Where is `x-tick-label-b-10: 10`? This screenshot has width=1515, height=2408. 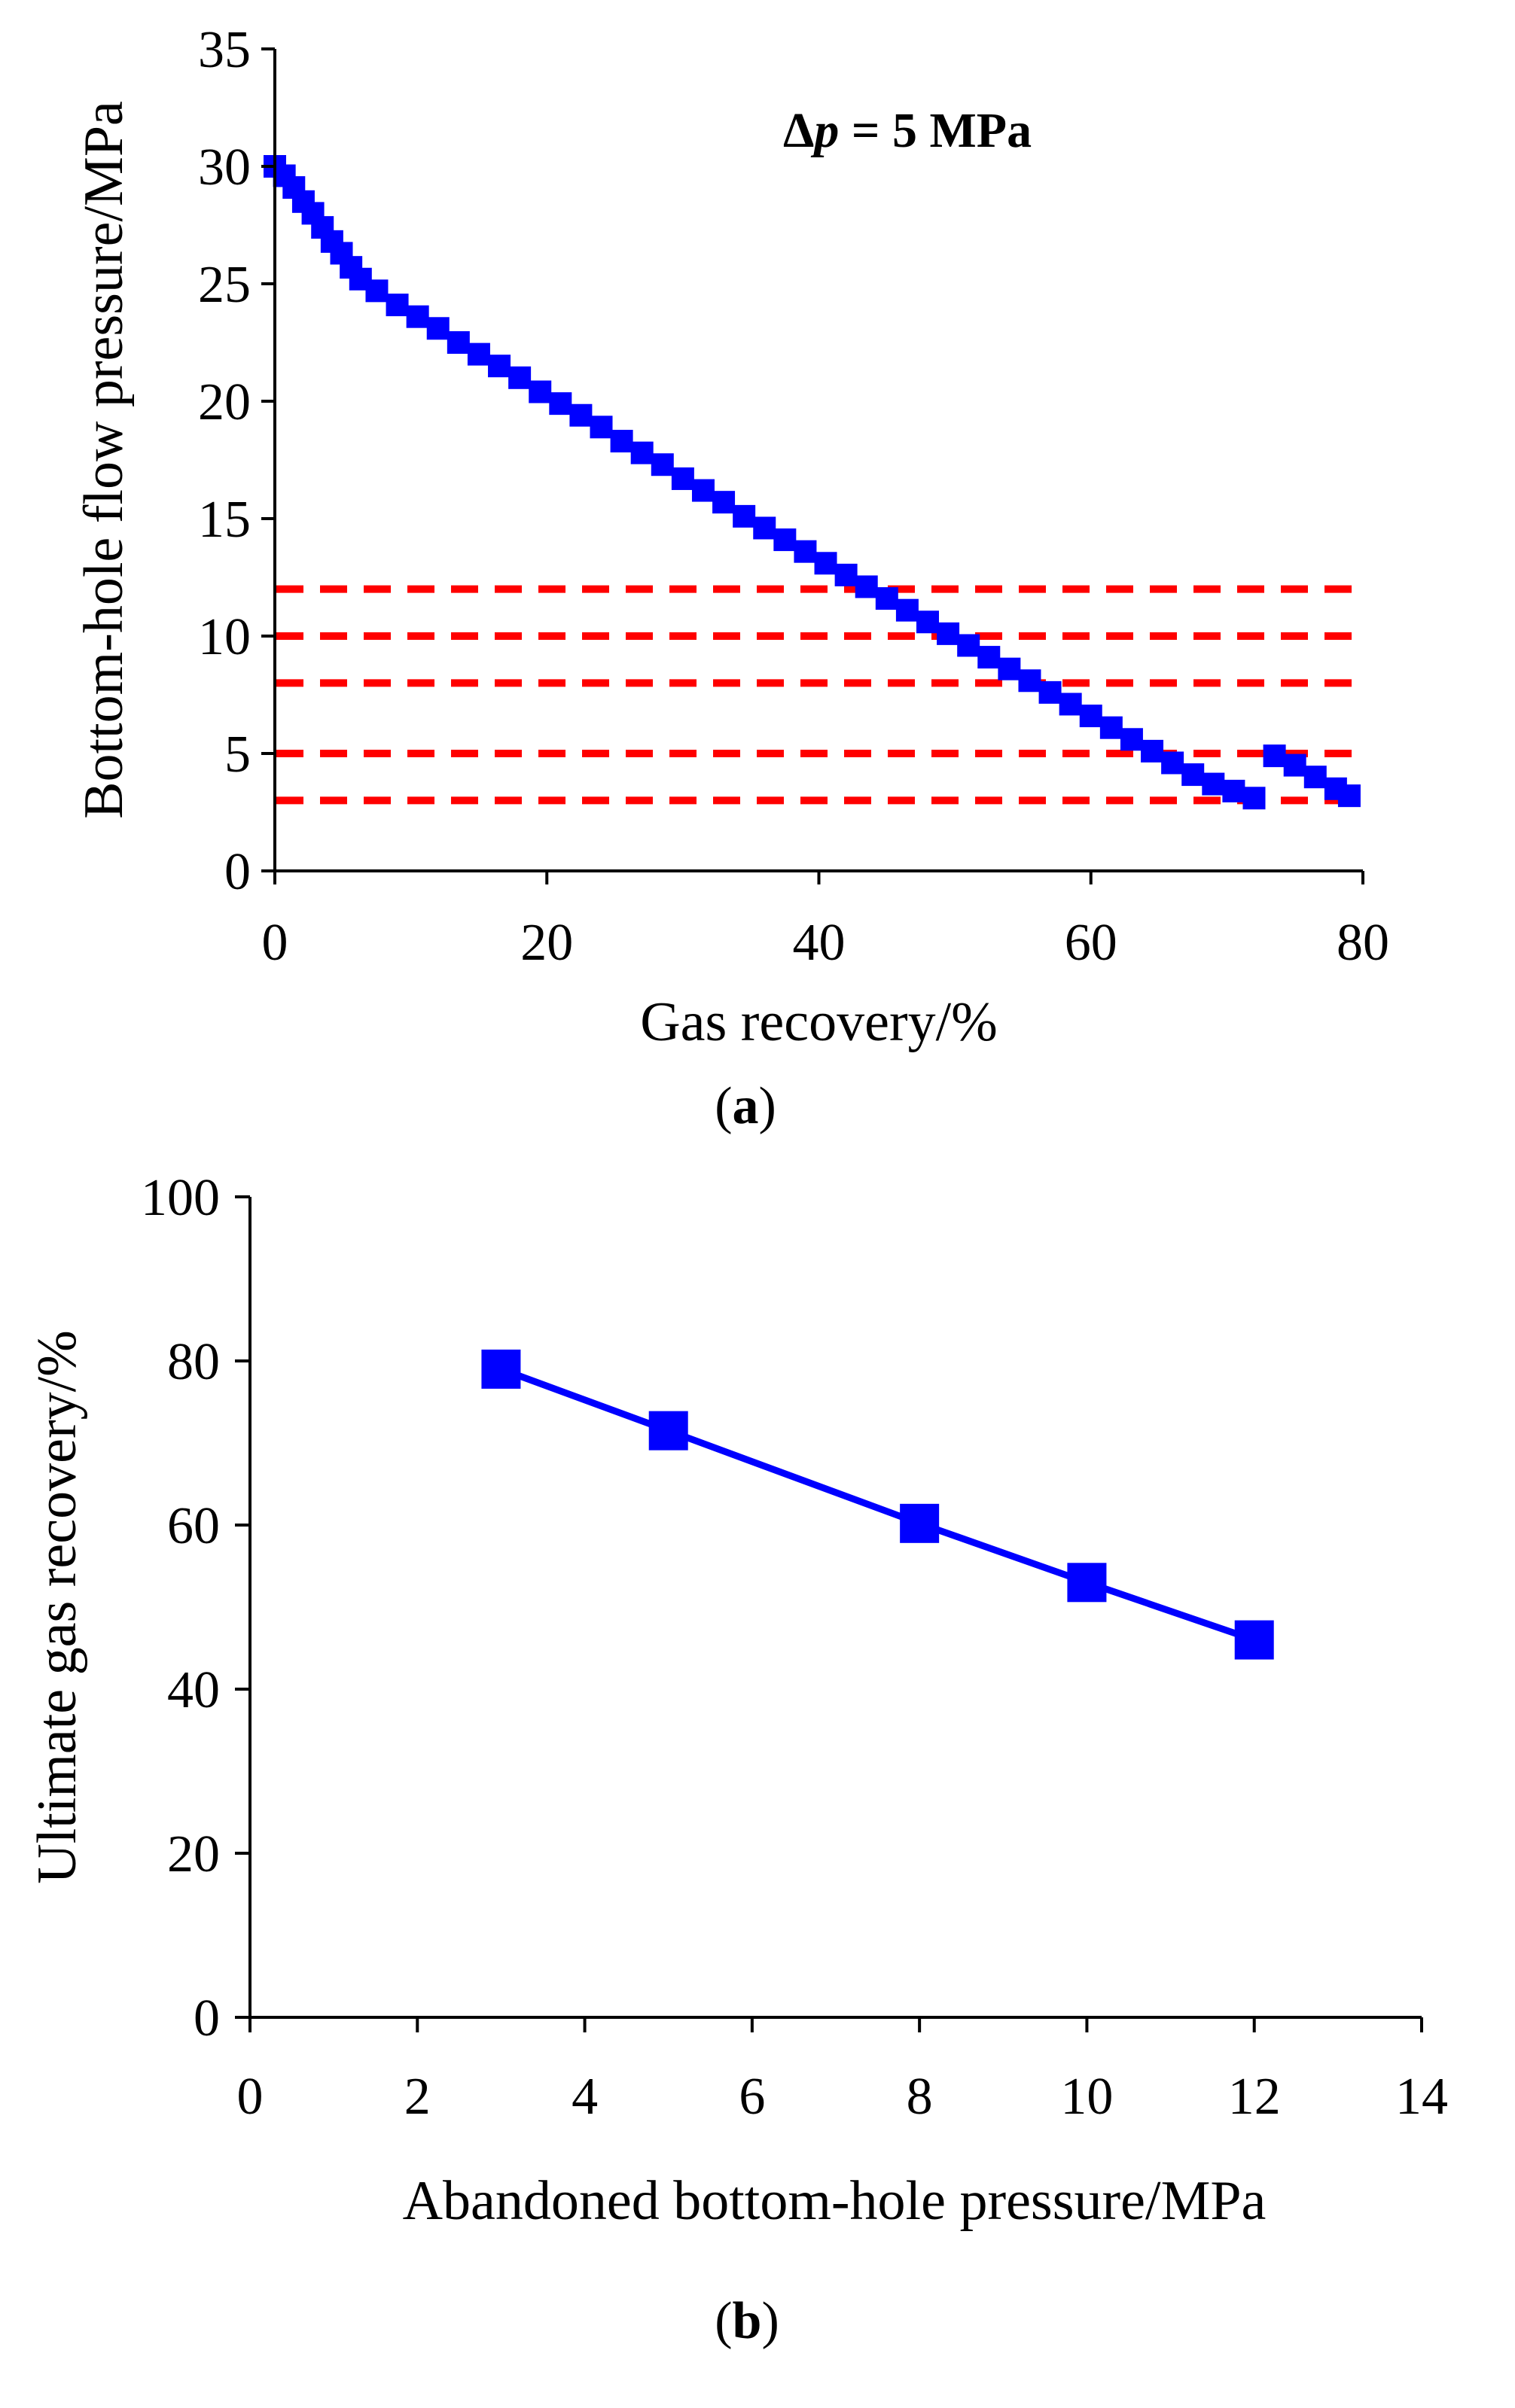 x-tick-label-b-10: 10 is located at coordinates (1086, 2097).